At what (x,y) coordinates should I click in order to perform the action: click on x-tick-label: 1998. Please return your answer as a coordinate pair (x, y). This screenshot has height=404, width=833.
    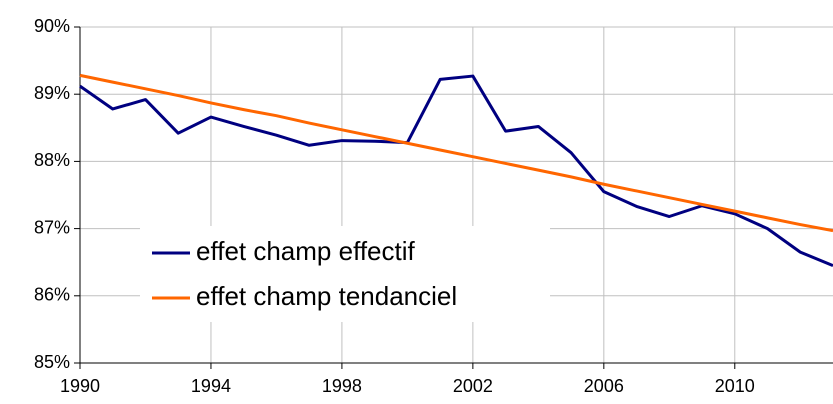
    Looking at the image, I should click on (342, 386).